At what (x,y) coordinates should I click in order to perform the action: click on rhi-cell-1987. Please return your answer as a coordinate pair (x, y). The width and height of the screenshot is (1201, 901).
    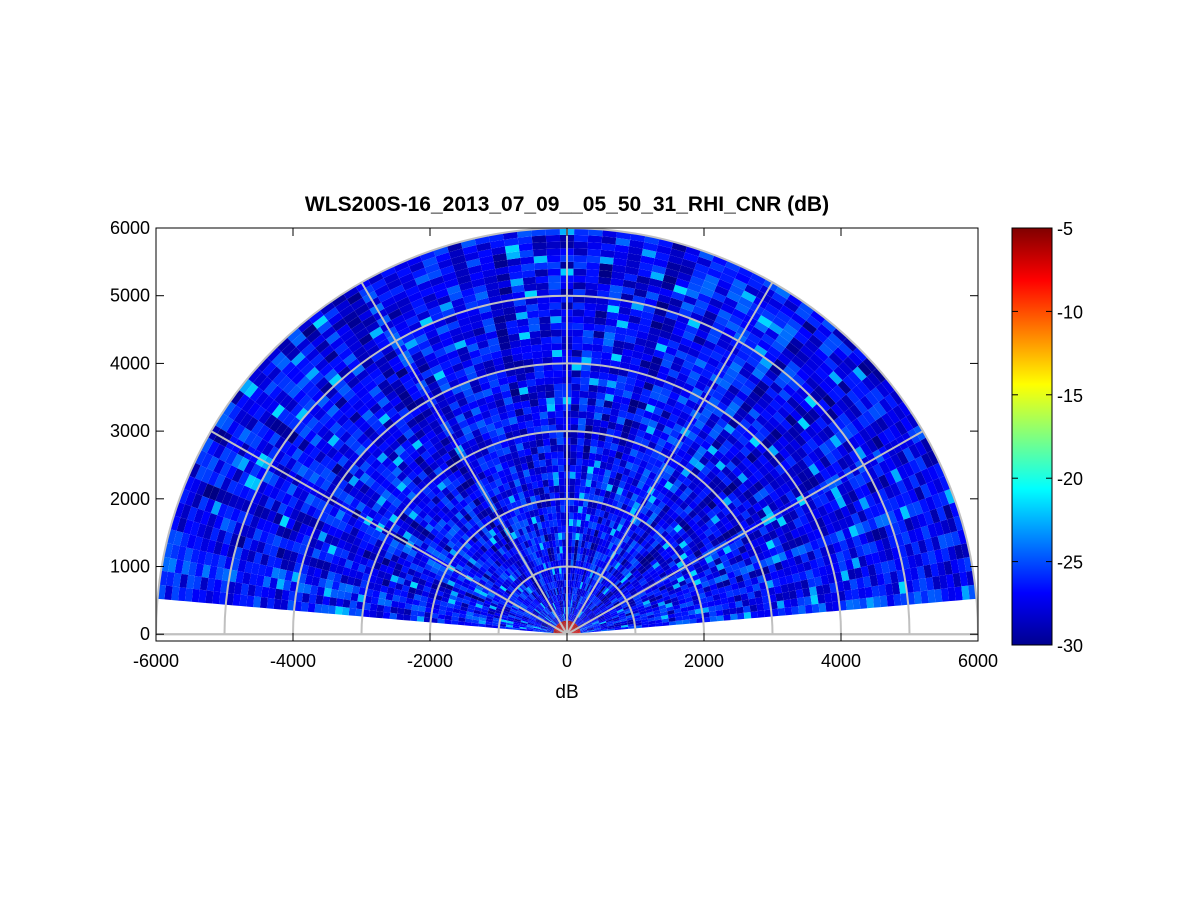
    Looking at the image, I should click on (583, 586).